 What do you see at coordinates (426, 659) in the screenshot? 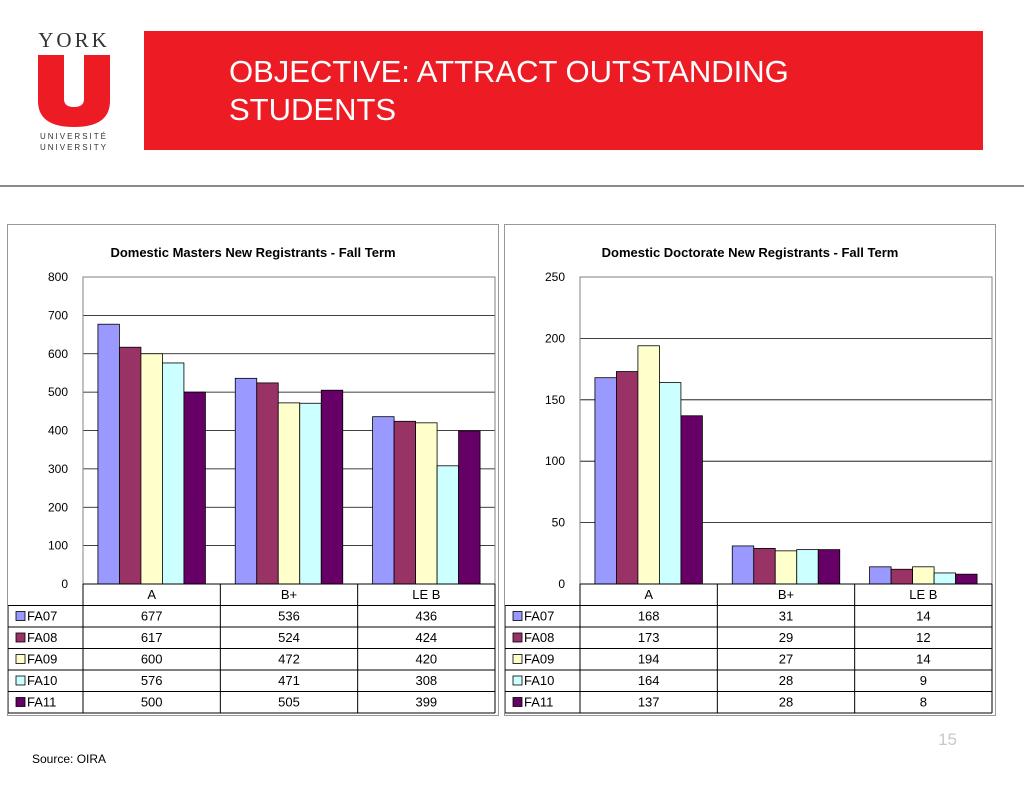
I see `masters-table-value: 420` at bounding box center [426, 659].